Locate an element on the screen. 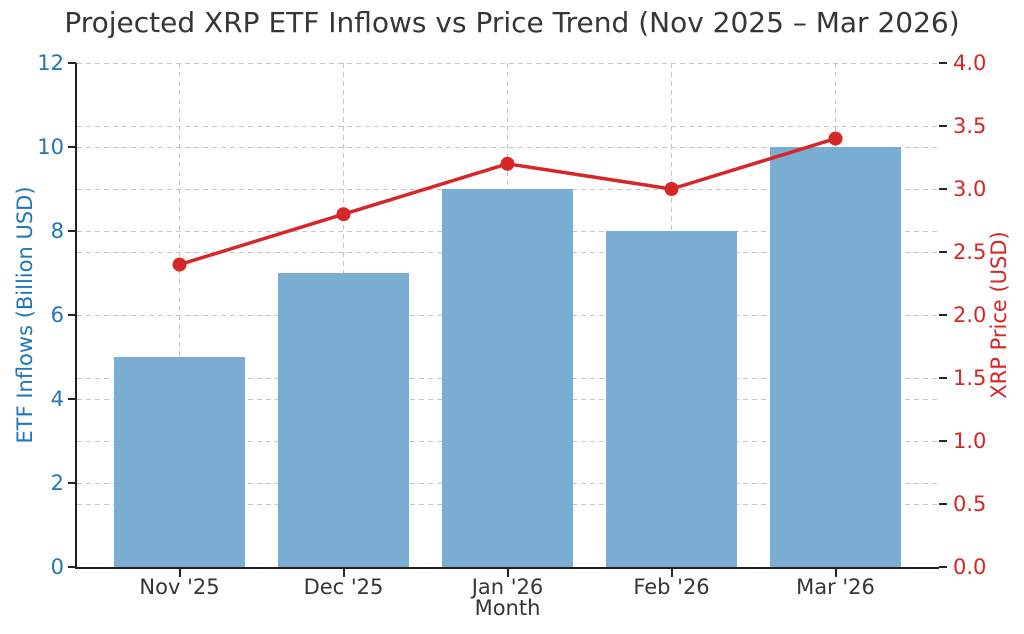  y-axis-left-spine is located at coordinates (76, 316).